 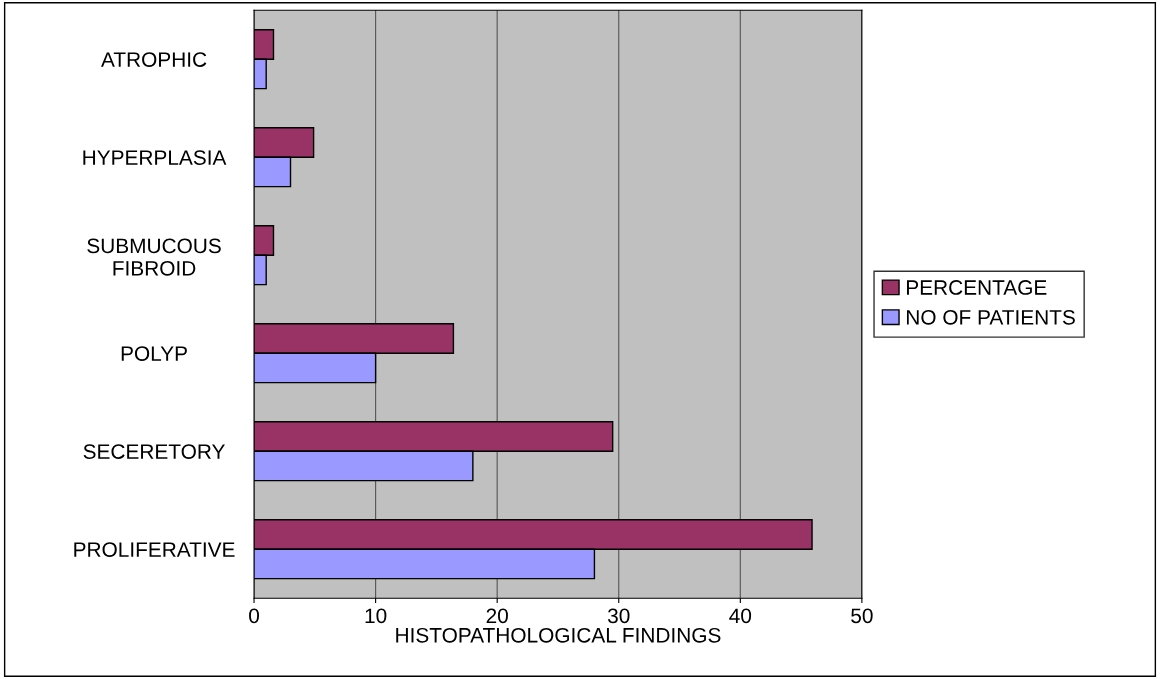 What do you see at coordinates (991, 317) in the screenshot?
I see `legend-label: NO OF PATIENTS` at bounding box center [991, 317].